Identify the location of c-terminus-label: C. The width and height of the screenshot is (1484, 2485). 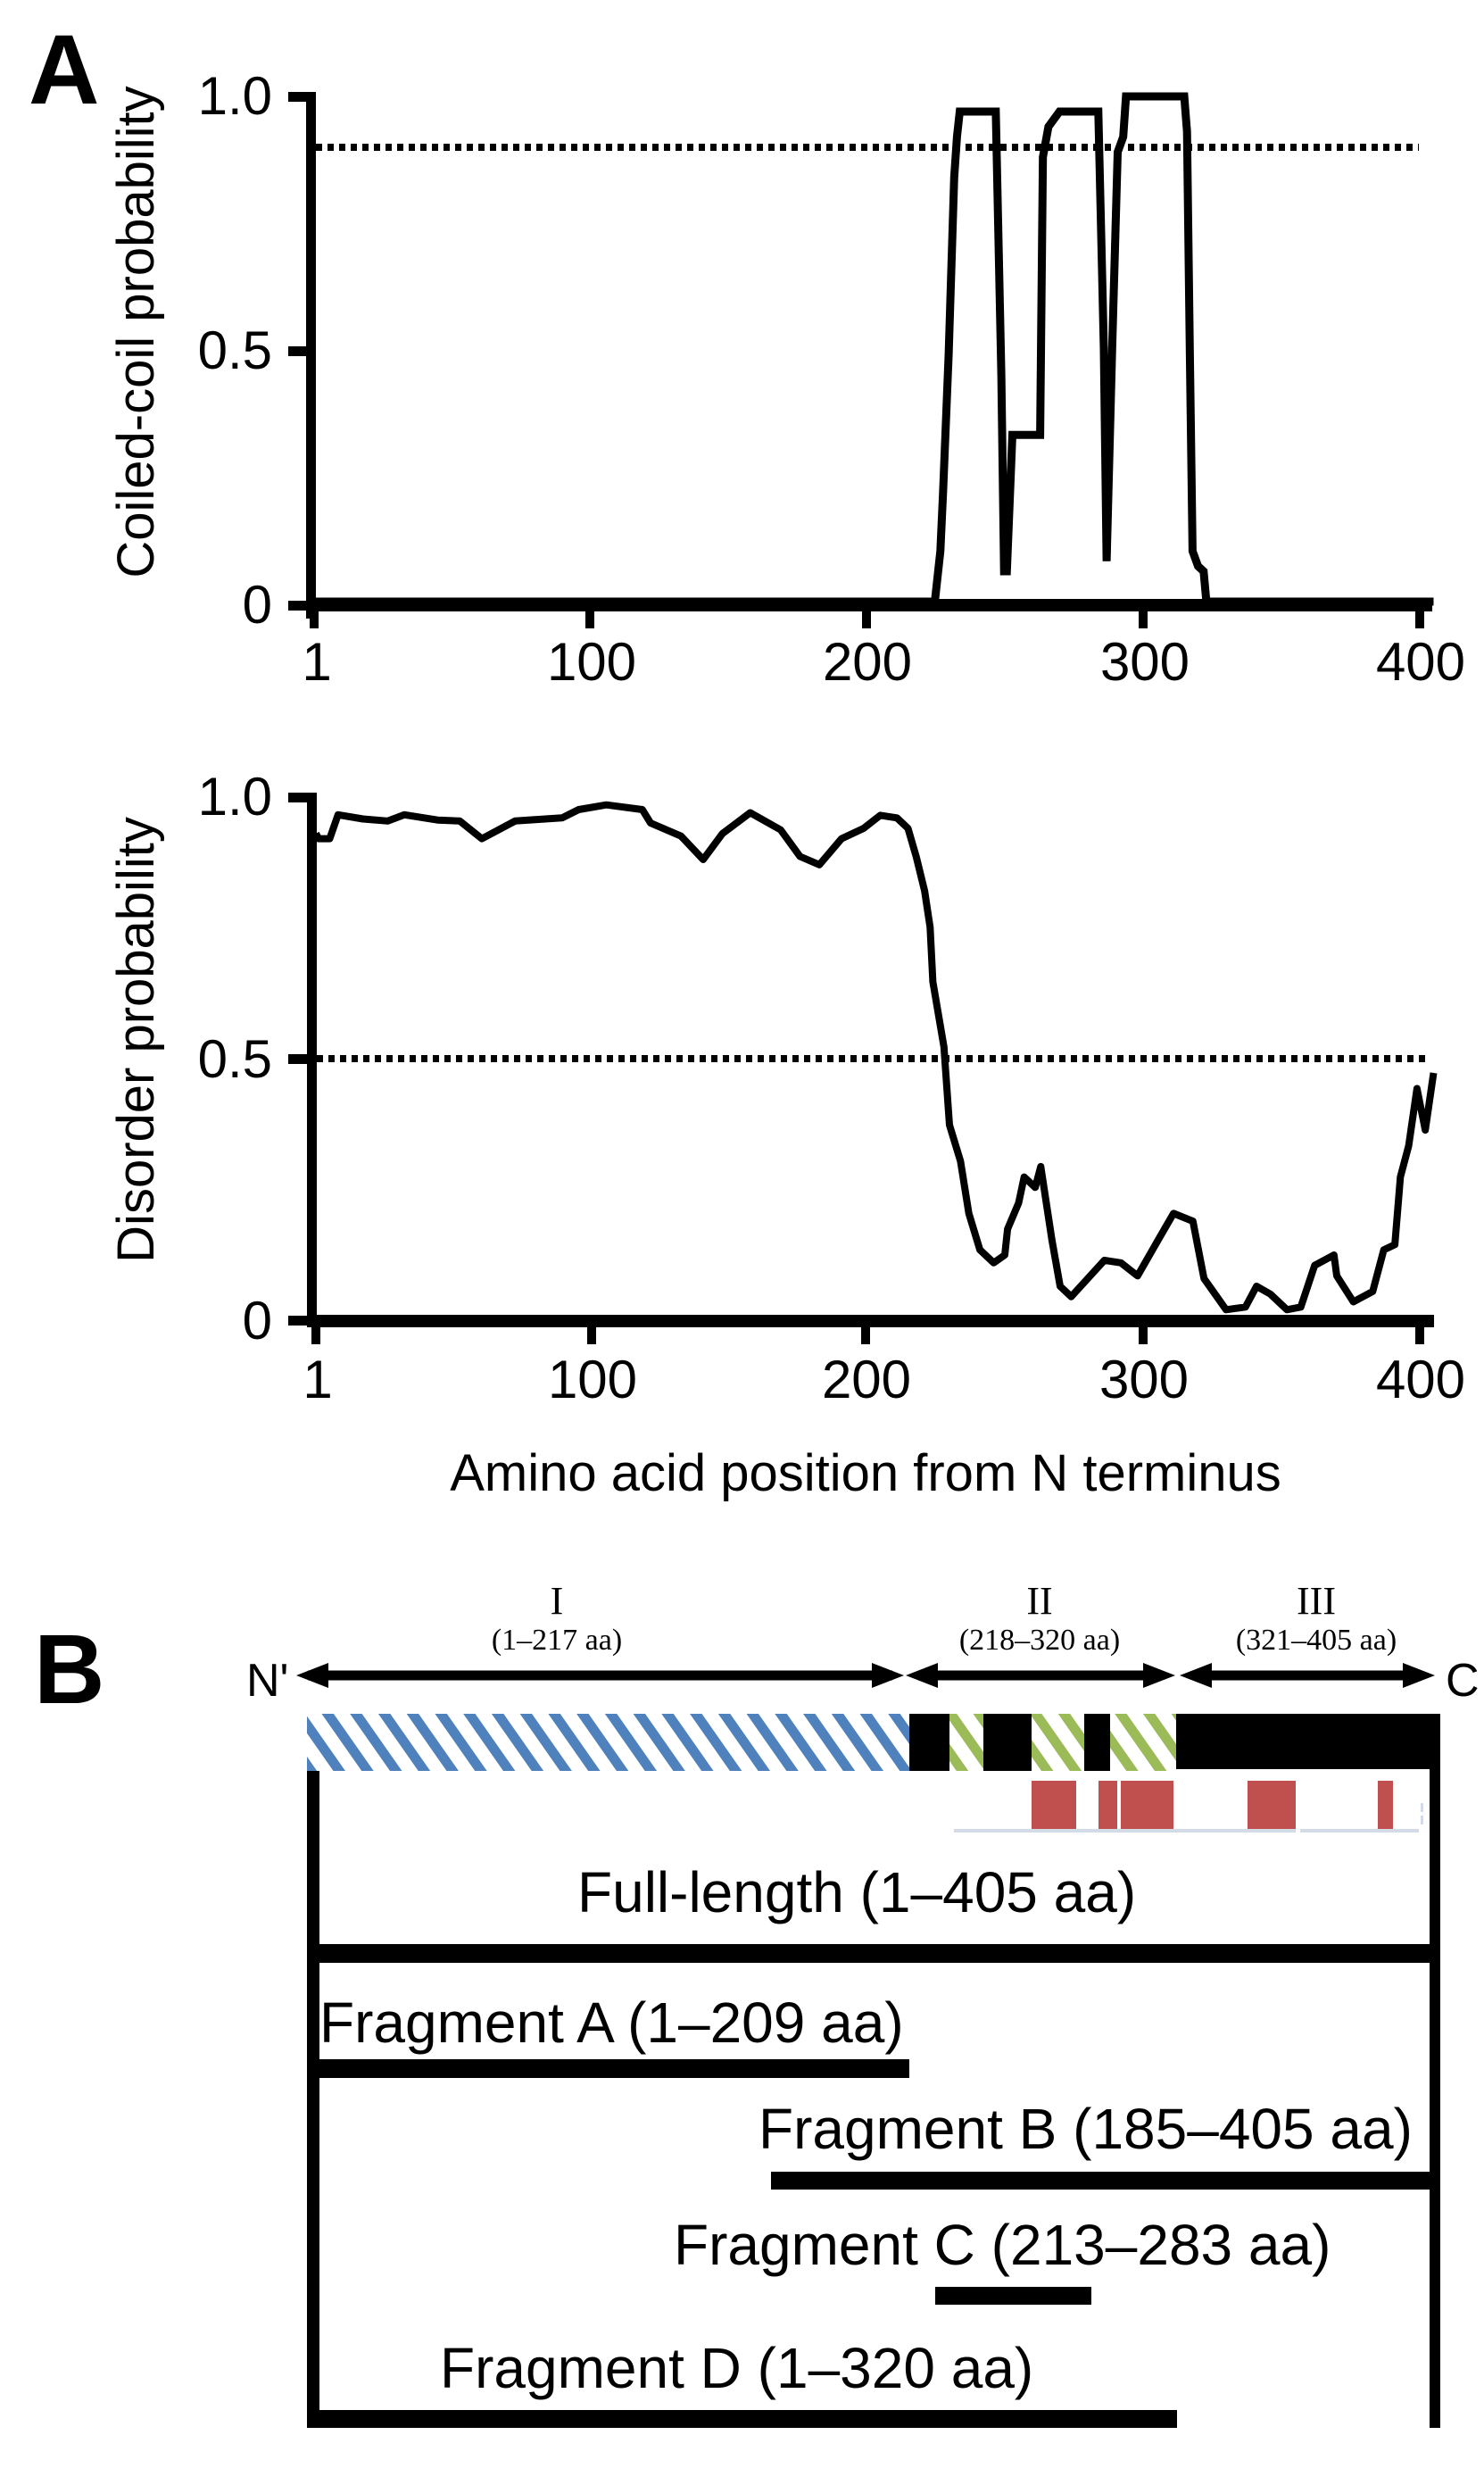
(1463, 1681).